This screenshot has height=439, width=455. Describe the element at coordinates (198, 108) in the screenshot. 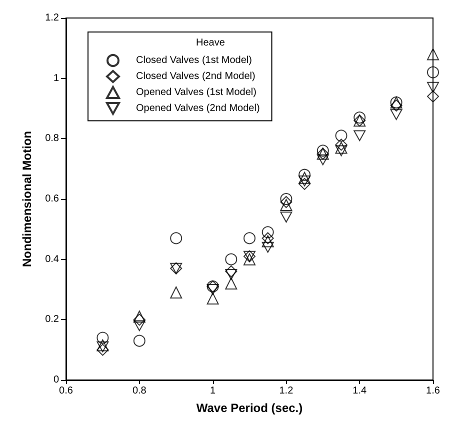

I see `legend-label: Opened Valves (2nd Model)` at that location.